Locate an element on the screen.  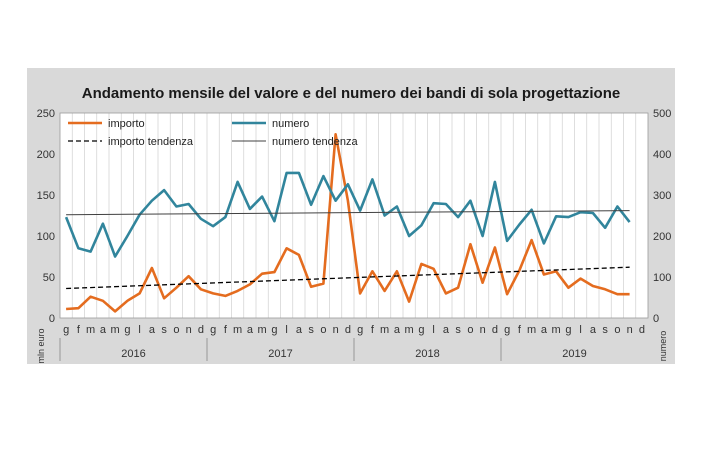
trend-line-numero is located at coordinates (348, 213).